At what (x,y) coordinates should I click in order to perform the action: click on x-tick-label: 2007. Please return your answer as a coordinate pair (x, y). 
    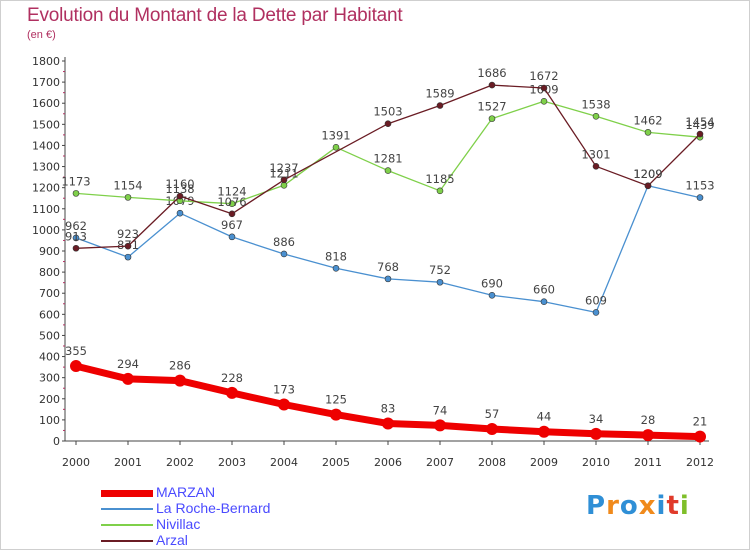
    Looking at the image, I should click on (440, 462).